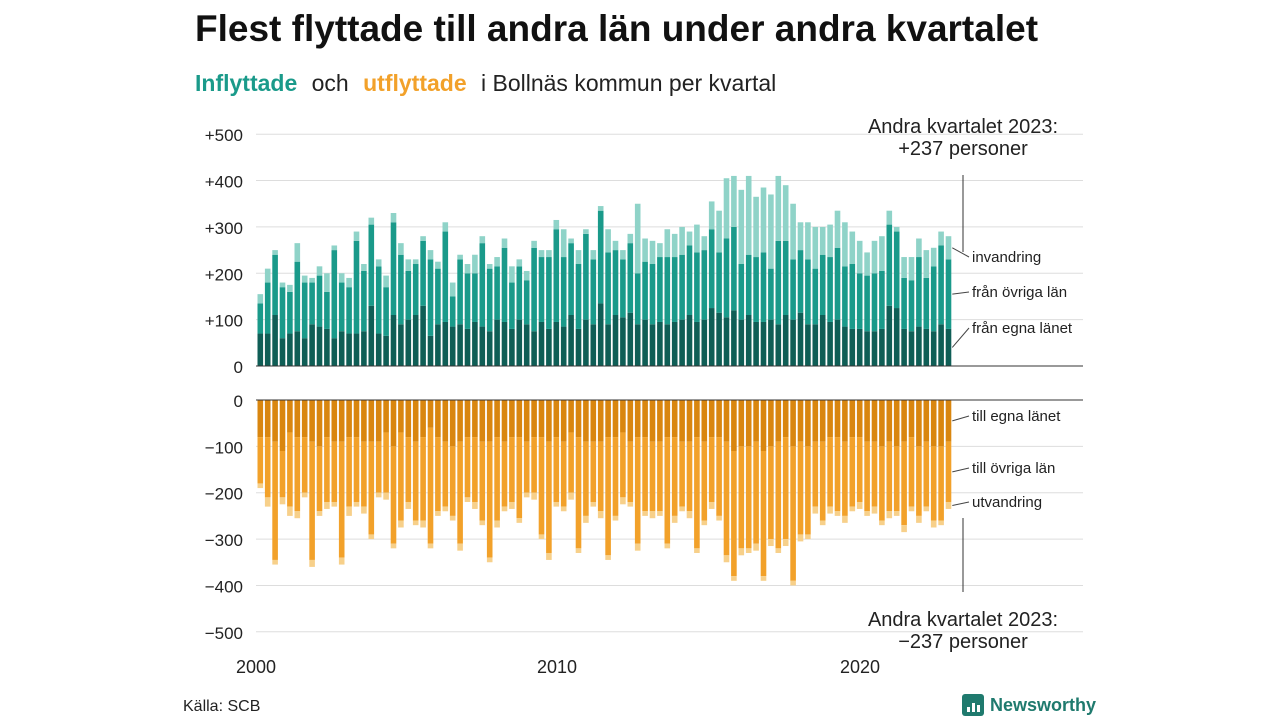 The width and height of the screenshot is (1280, 720). I want to click on subtitle-rest: i Bollnäs kommun per kvartal, so click(629, 83).